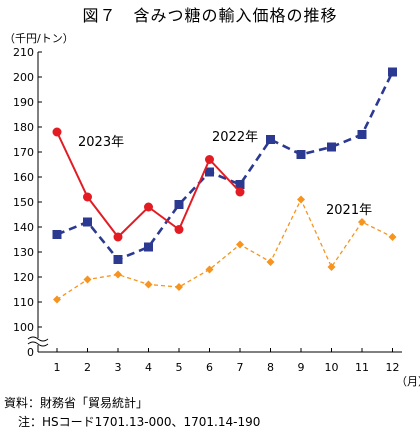  I want to click on series-label-1: 2022年, so click(235, 137).